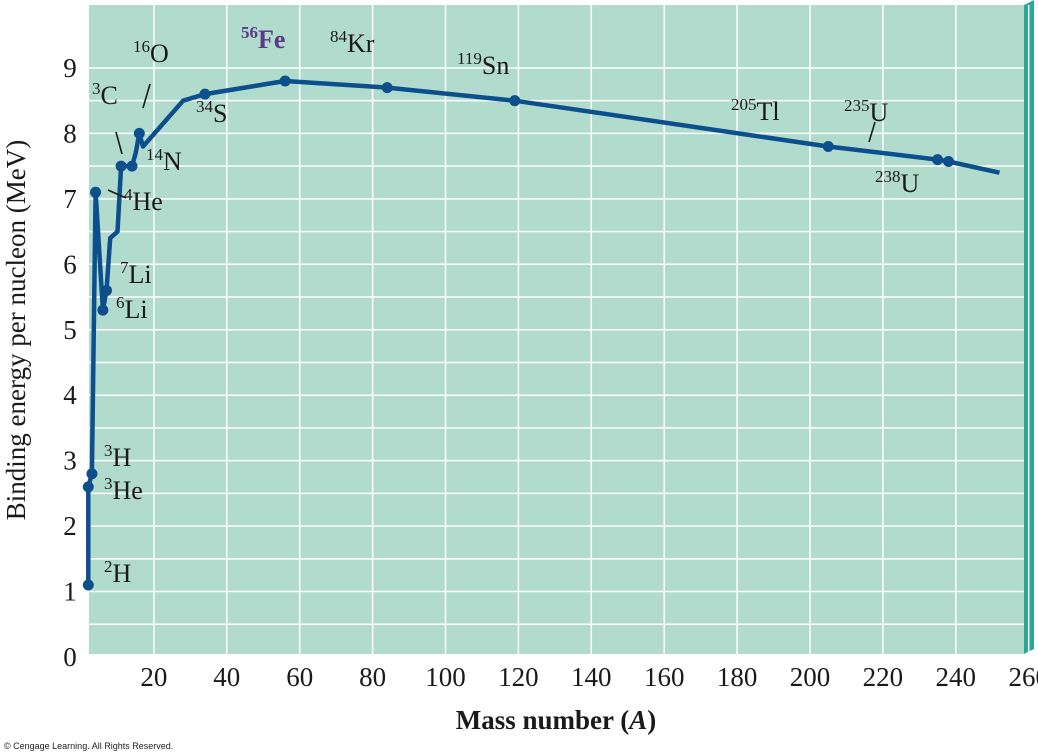 The height and width of the screenshot is (755, 1038). I want to click on label-c-3: 3C, so click(105, 94).